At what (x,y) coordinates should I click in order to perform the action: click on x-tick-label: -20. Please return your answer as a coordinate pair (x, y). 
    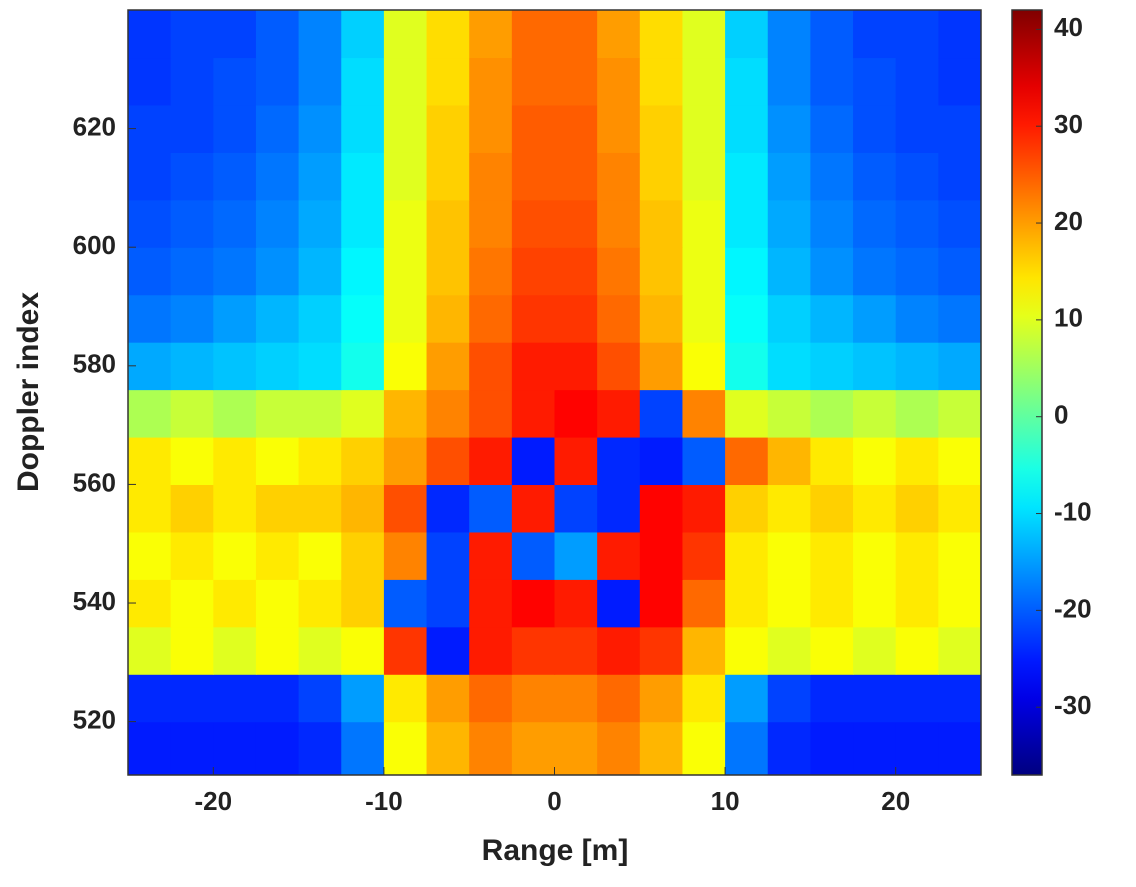
    Looking at the image, I should click on (214, 801).